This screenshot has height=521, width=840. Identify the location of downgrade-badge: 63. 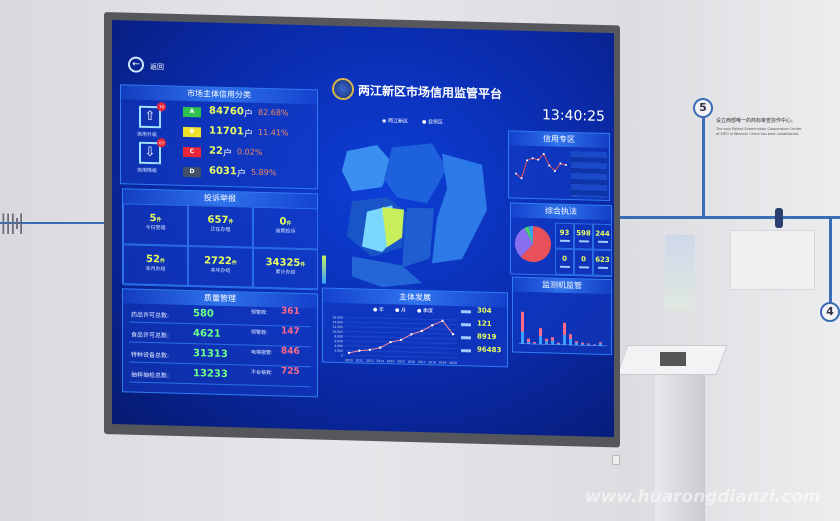
(161, 143).